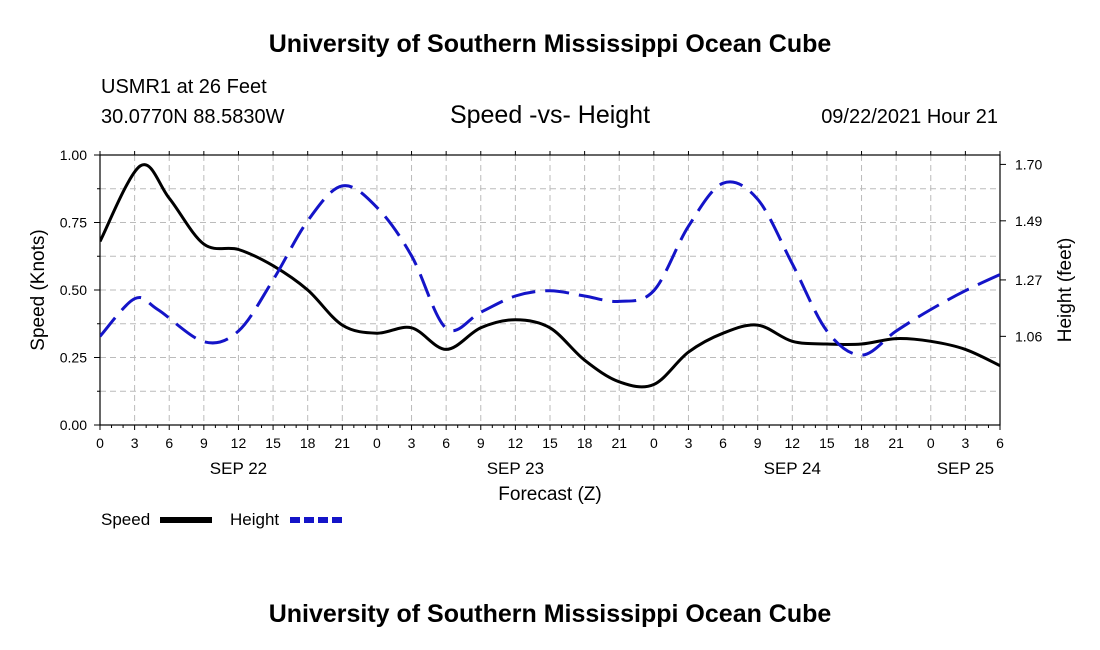 The image size is (1100, 650). What do you see at coordinates (254, 519) in the screenshot?
I see `legend-label-height: Height` at bounding box center [254, 519].